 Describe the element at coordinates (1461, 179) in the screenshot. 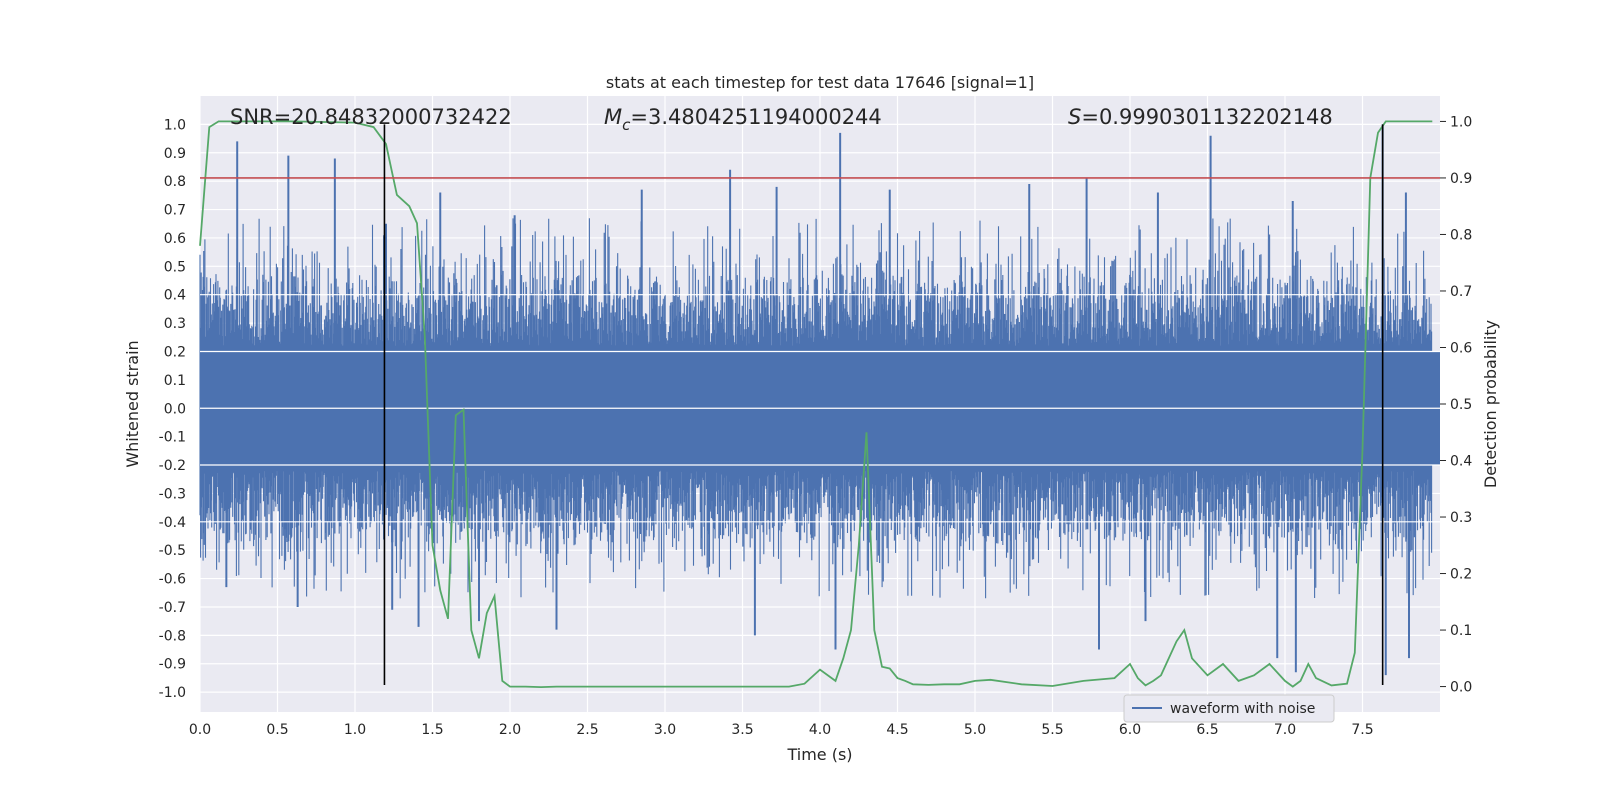

I see `y2-tick-label: 0.9` at that location.